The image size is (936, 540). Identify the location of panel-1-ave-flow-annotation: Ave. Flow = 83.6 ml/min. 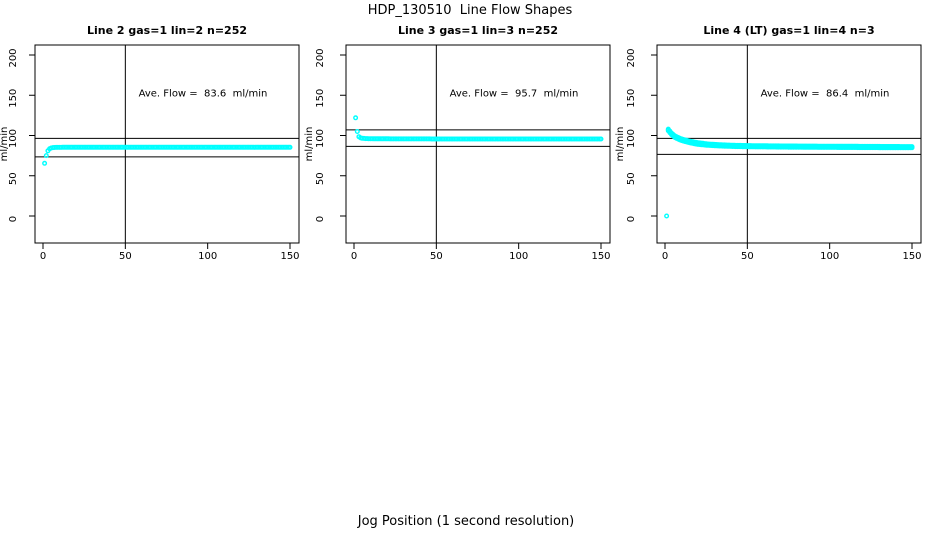
(203, 94).